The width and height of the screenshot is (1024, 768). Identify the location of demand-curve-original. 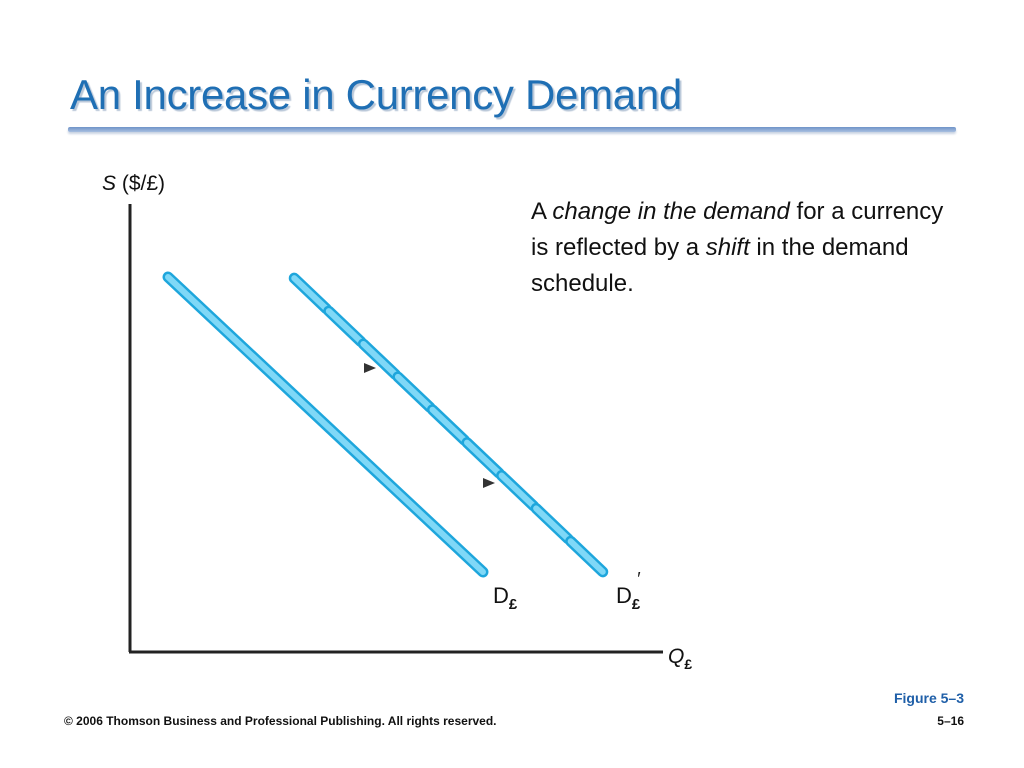
(325, 424).